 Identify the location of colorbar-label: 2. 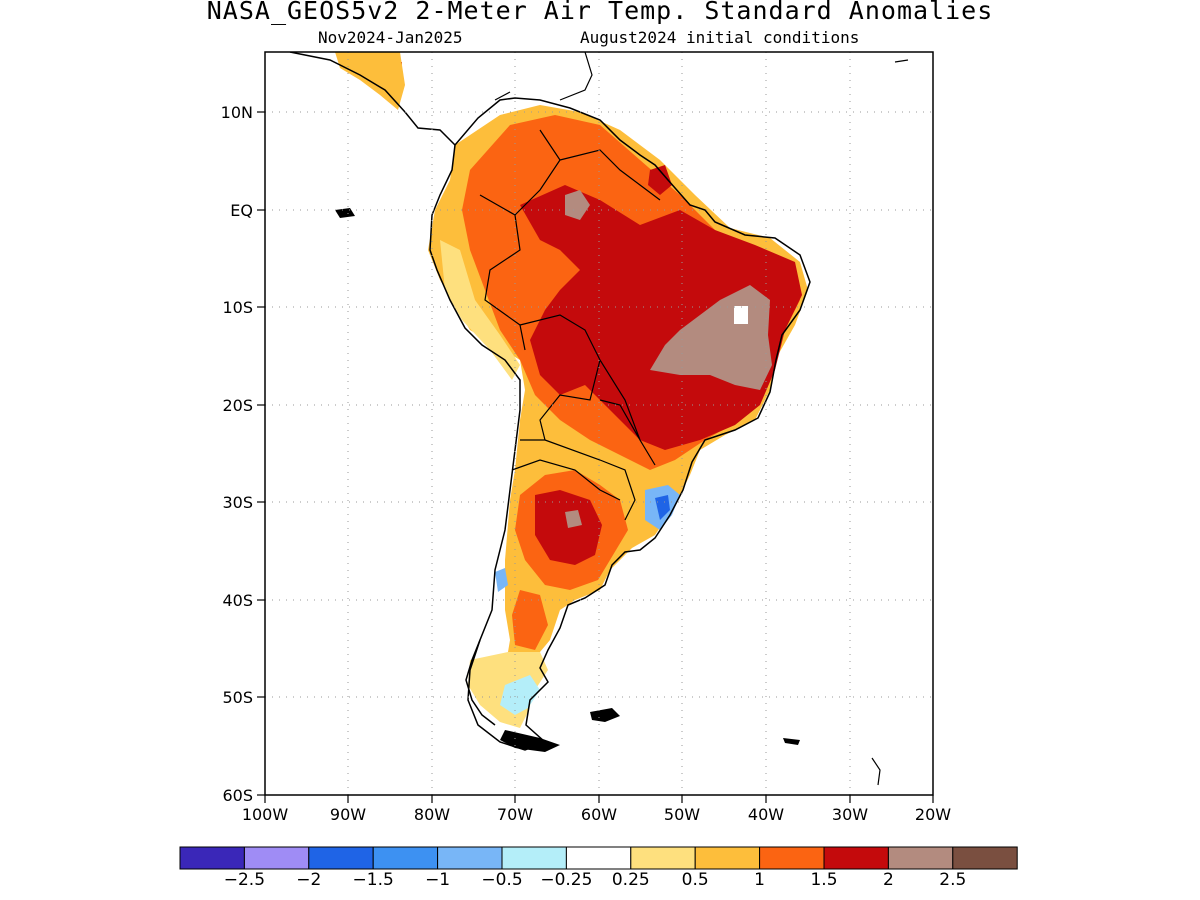
(888, 880).